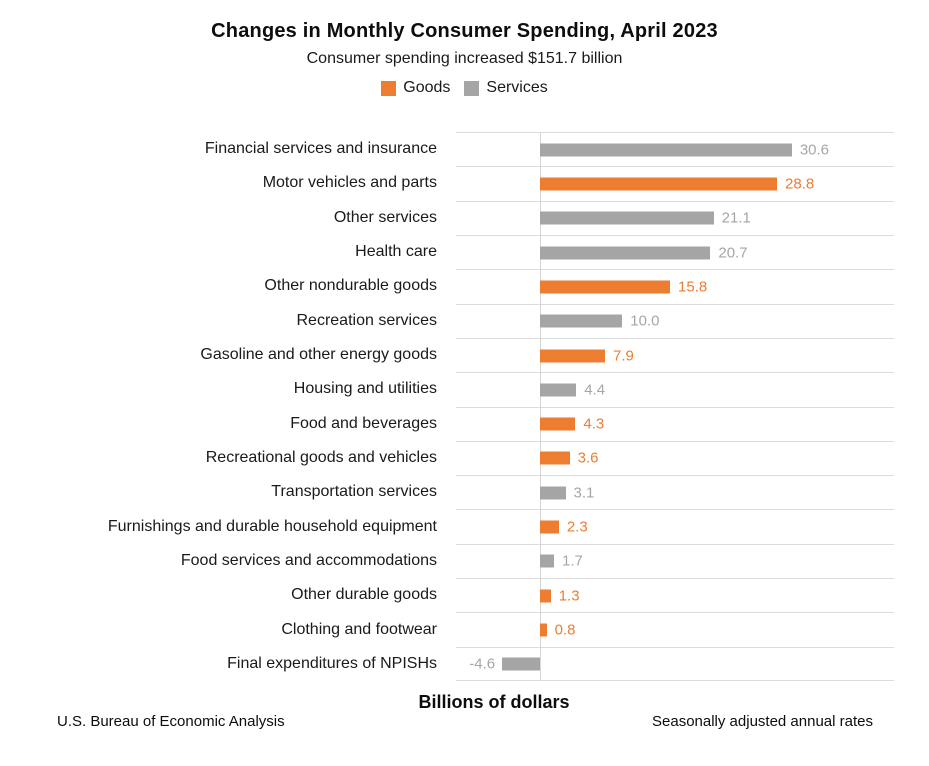  I want to click on category-label: Recreation services, so click(367, 320).